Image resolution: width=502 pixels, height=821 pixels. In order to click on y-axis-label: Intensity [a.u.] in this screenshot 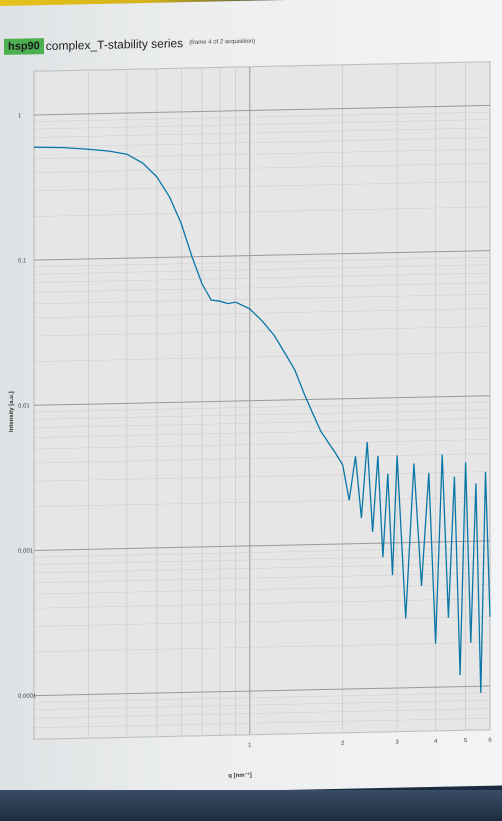, I will do `click(12, 411)`.